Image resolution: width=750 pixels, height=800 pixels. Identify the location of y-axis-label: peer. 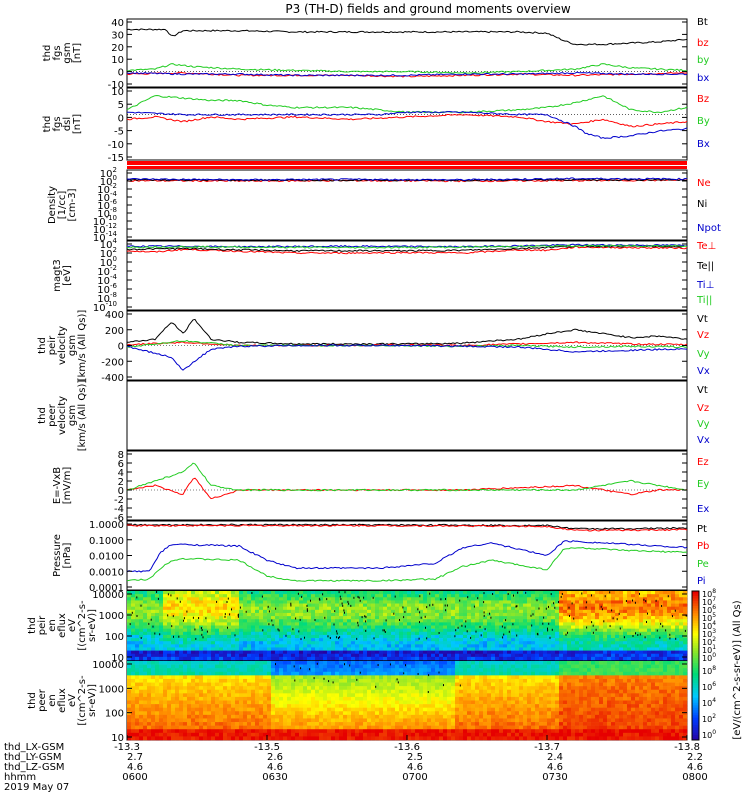
(52, 415).